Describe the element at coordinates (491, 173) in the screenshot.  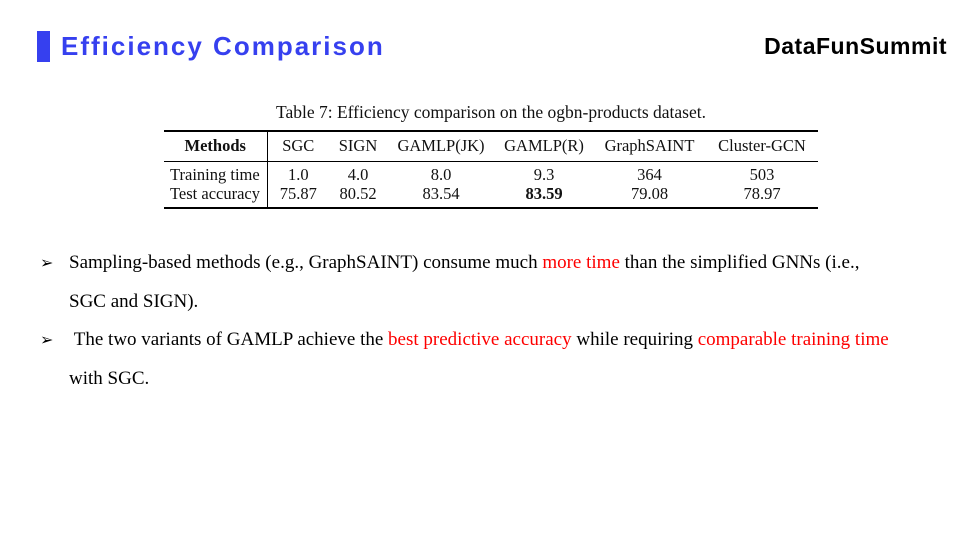
I see `table-row: Training time 1.0 4.0 8.0 9.3 364 503` at that location.